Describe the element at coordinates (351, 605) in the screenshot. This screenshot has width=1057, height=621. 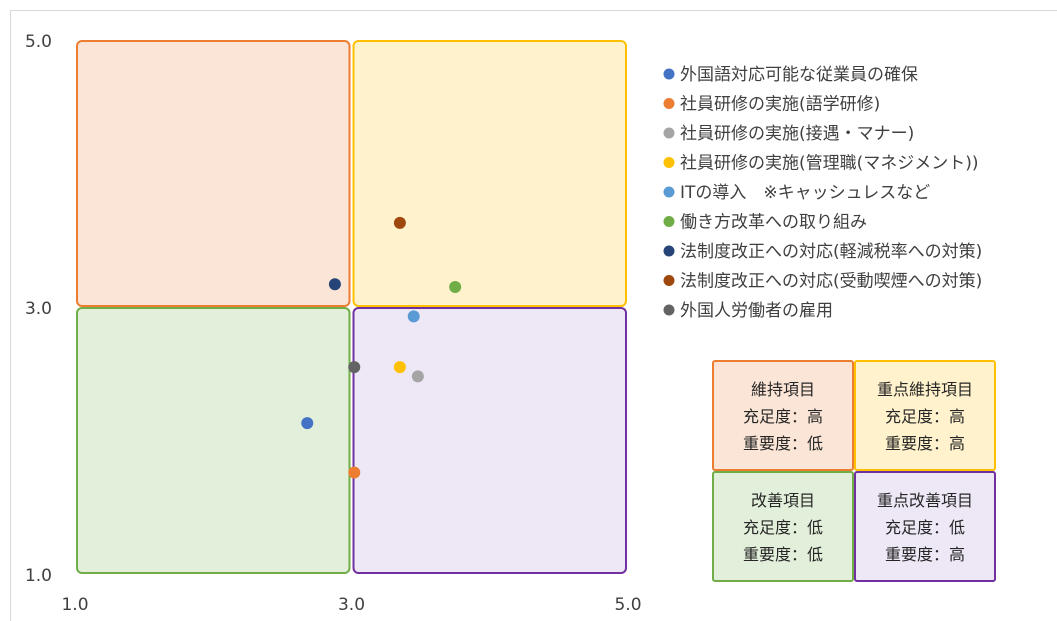
I see `x-tick-label: 3.0` at that location.